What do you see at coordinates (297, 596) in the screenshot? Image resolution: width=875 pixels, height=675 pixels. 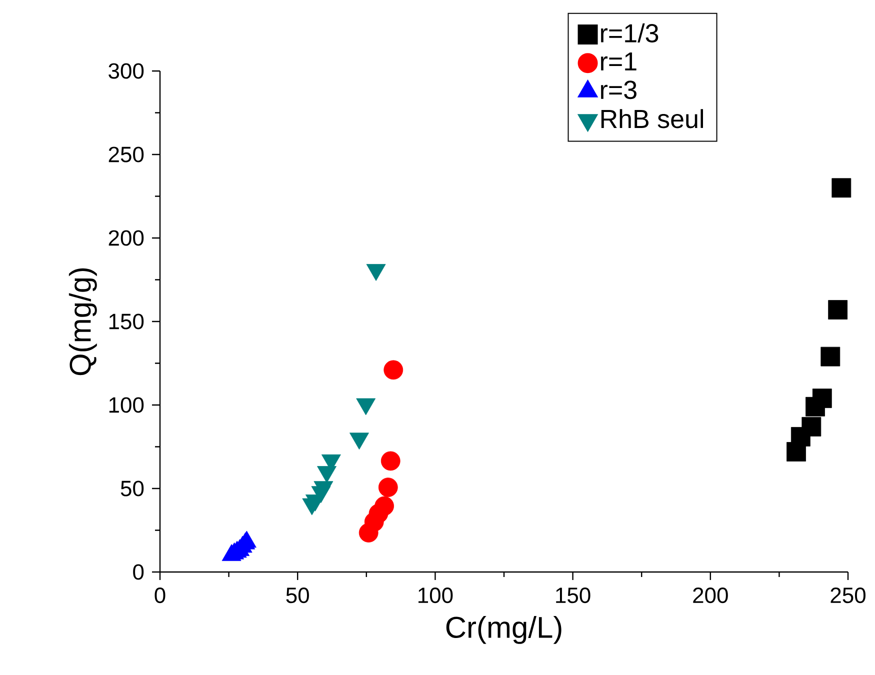 I see `x-tick-label: 50` at bounding box center [297, 596].